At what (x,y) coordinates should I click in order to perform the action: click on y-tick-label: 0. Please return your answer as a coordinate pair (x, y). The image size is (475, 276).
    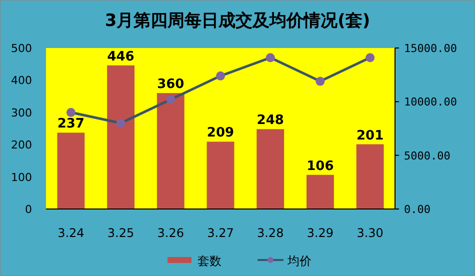
    Looking at the image, I should click on (28, 209).